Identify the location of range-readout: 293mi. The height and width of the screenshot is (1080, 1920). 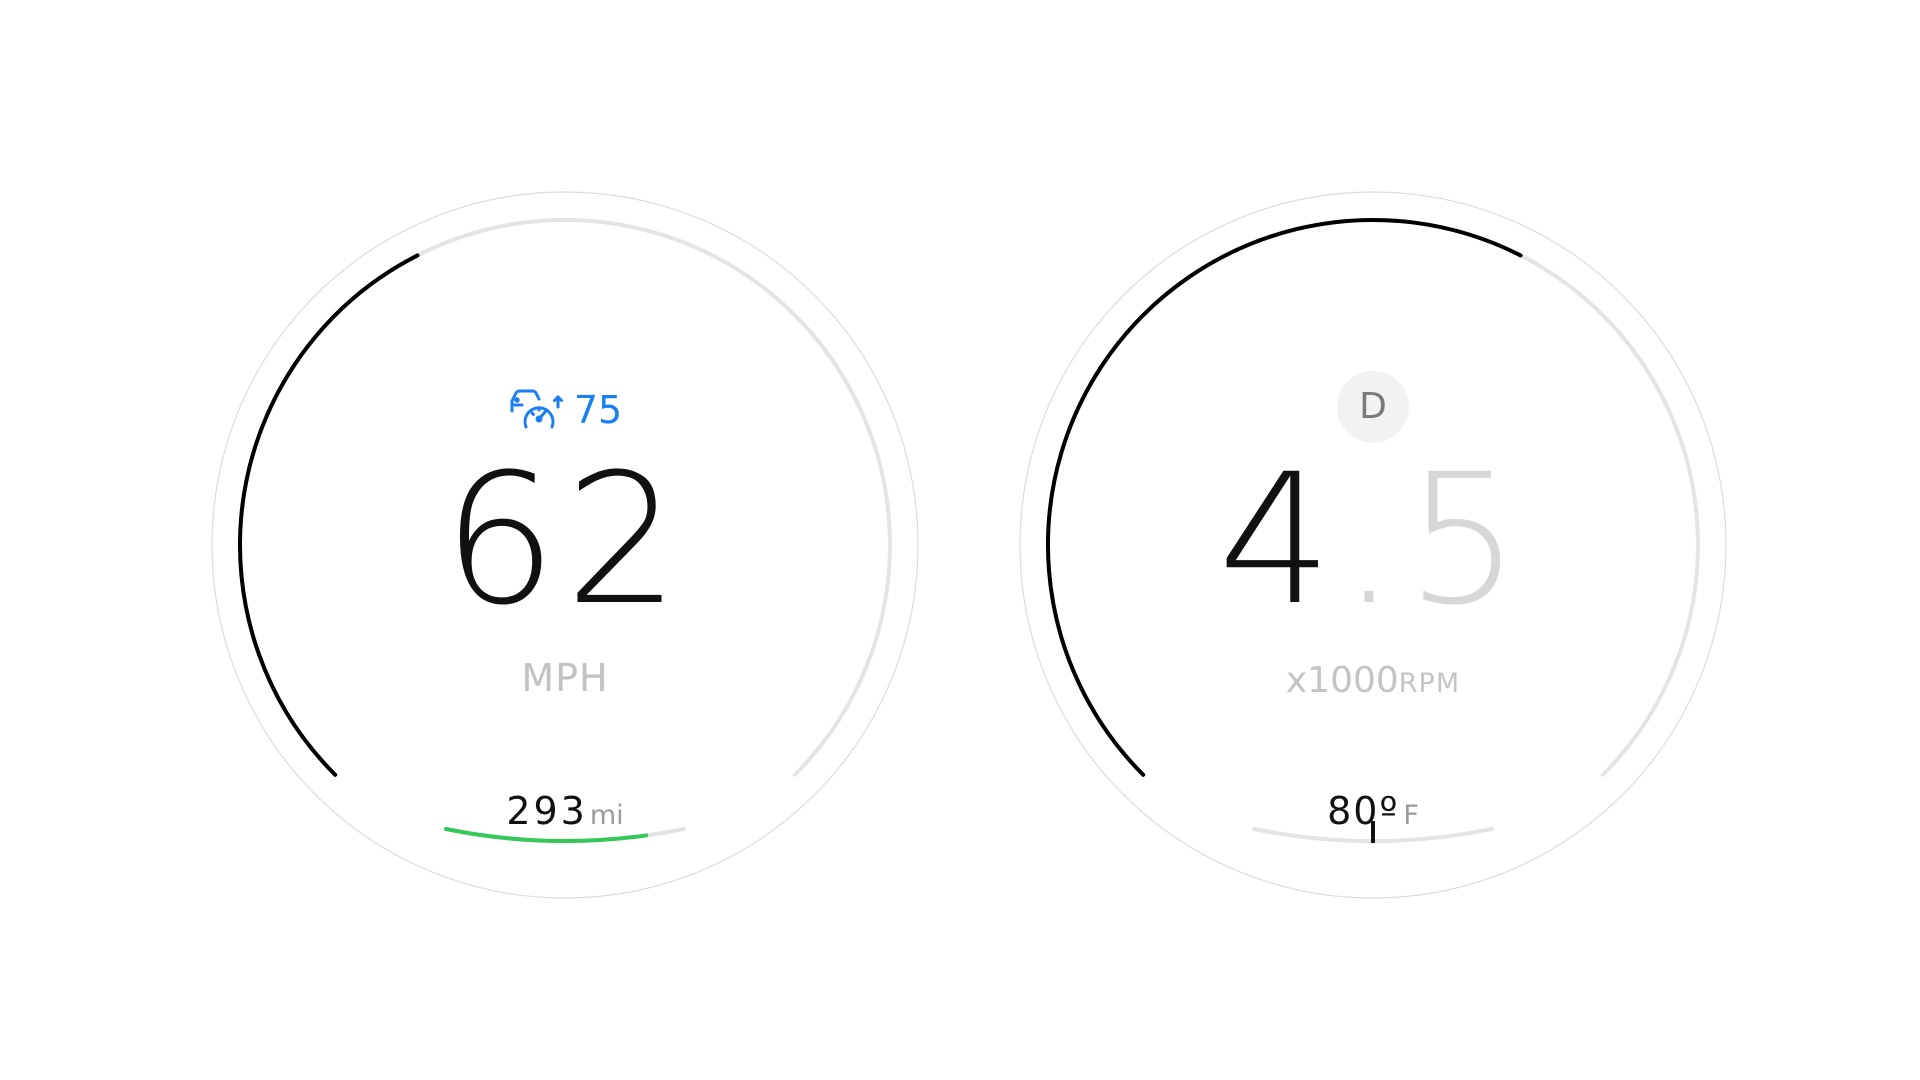
(565, 811).